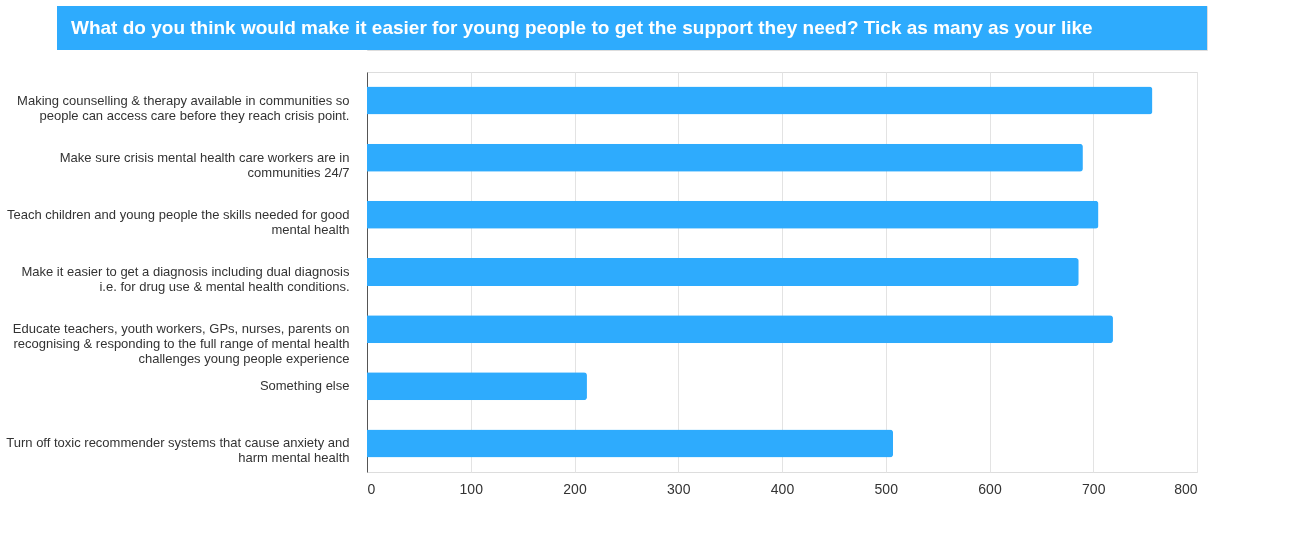 This screenshot has height=559, width=1314. Describe the element at coordinates (181, 344) in the screenshot. I see `y-tick-label: Educate teachers, youth workers, GPs, nurses, parents on recognising & responding to the full range of mental health challenges young people experience` at that location.